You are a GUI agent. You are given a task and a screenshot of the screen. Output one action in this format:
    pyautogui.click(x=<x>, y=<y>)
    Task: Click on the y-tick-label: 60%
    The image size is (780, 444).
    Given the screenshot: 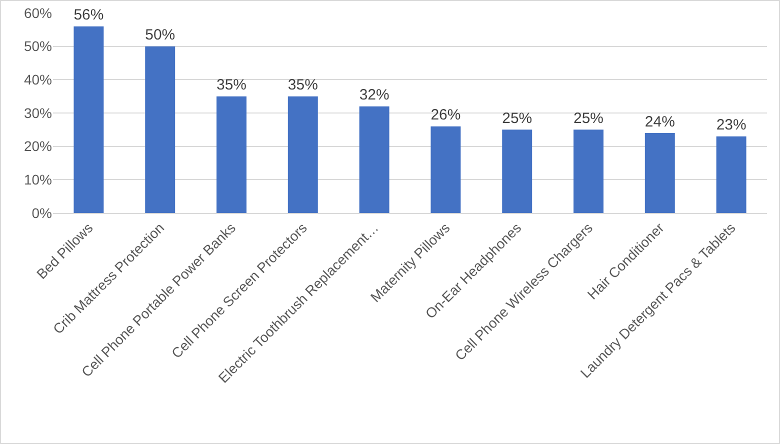 What is the action you would take?
    pyautogui.click(x=38, y=12)
    